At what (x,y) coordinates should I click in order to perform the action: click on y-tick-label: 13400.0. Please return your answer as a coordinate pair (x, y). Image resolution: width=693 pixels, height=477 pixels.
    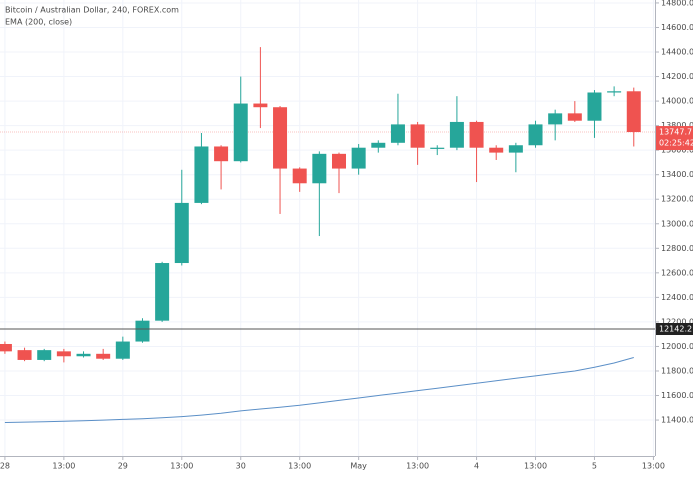
    Looking at the image, I should click on (677, 174).